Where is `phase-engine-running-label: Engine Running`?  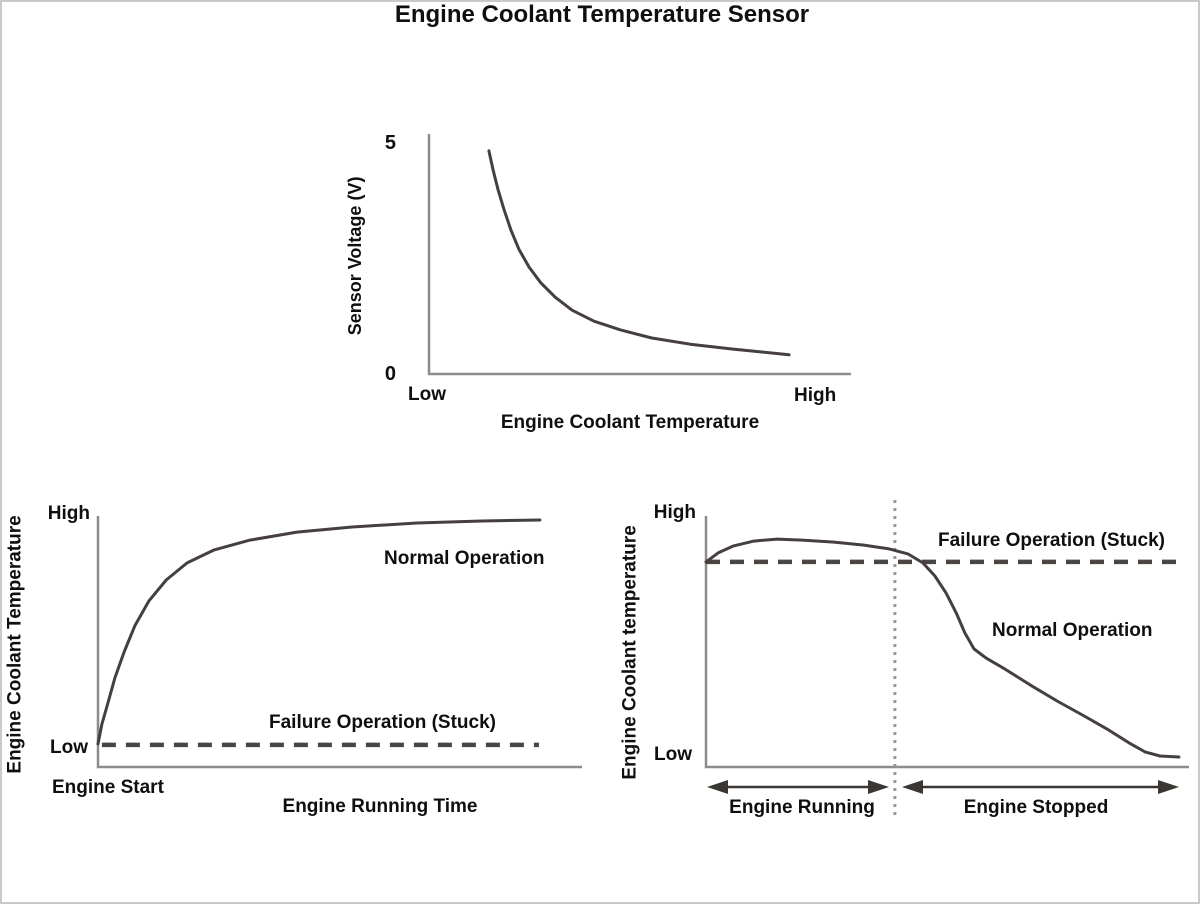 phase-engine-running-label: Engine Running is located at coordinates (802, 807).